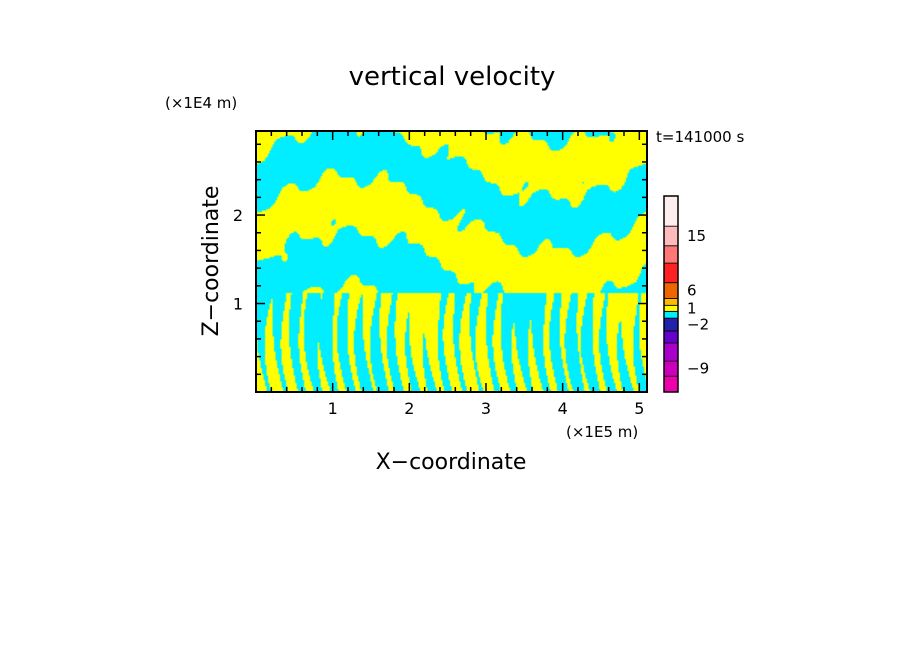 The image size is (904, 658). Describe the element at coordinates (452, 77) in the screenshot. I see `chart-title: vertical velocity` at that location.